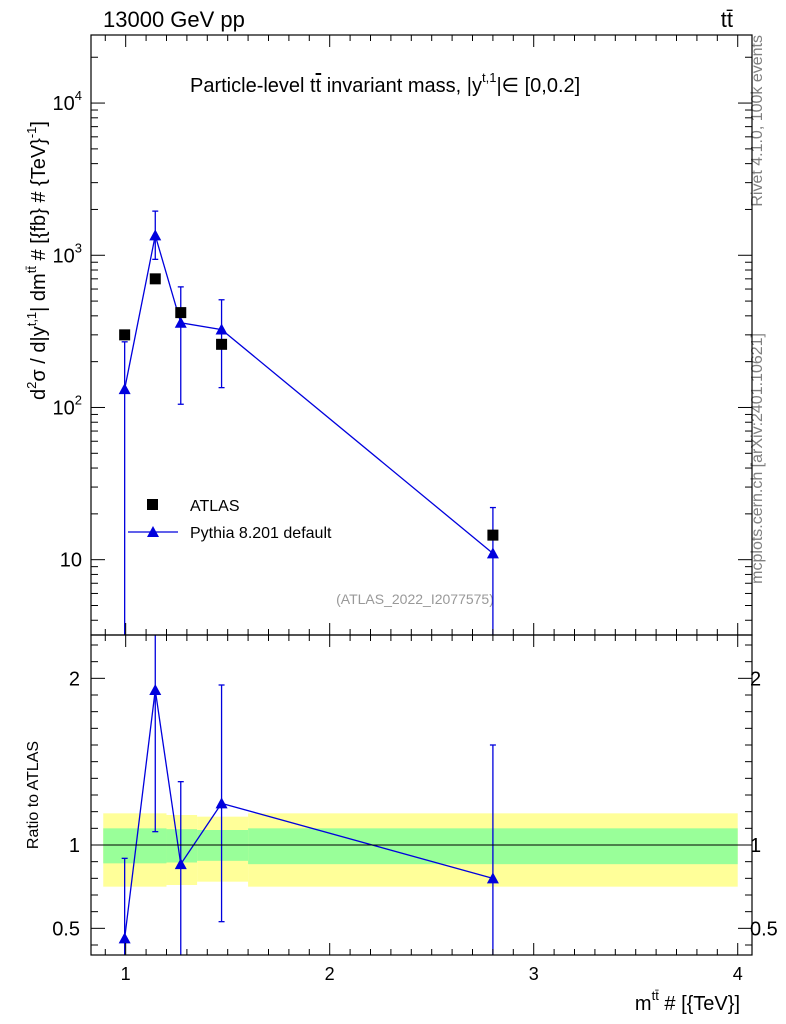  I want to click on legend-atlas-marker, so click(152, 504).